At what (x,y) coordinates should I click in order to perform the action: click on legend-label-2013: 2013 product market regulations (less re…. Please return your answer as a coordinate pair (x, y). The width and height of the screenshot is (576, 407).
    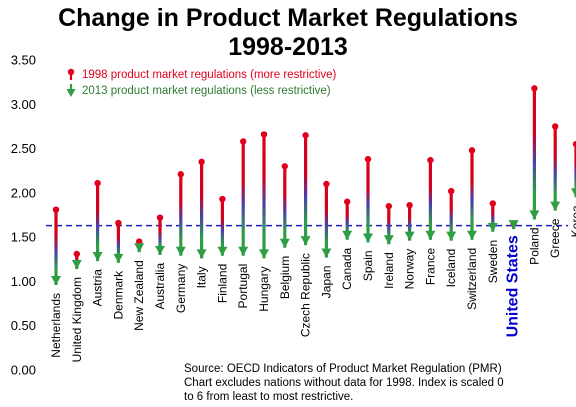
    Looking at the image, I should click on (206, 91).